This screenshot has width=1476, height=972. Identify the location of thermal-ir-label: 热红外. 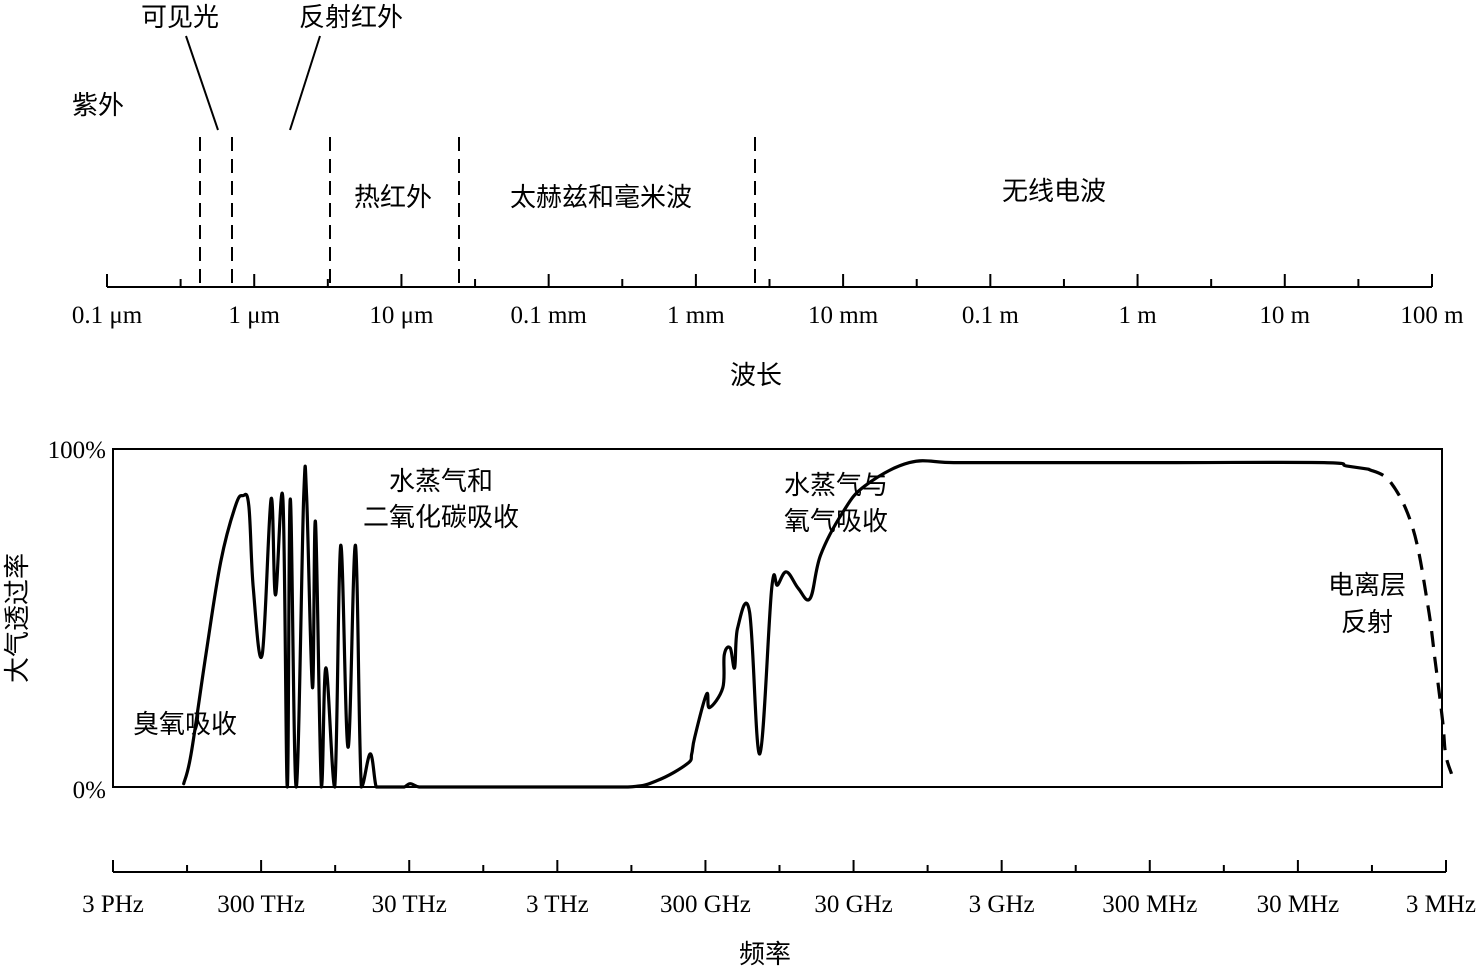
(393, 197).